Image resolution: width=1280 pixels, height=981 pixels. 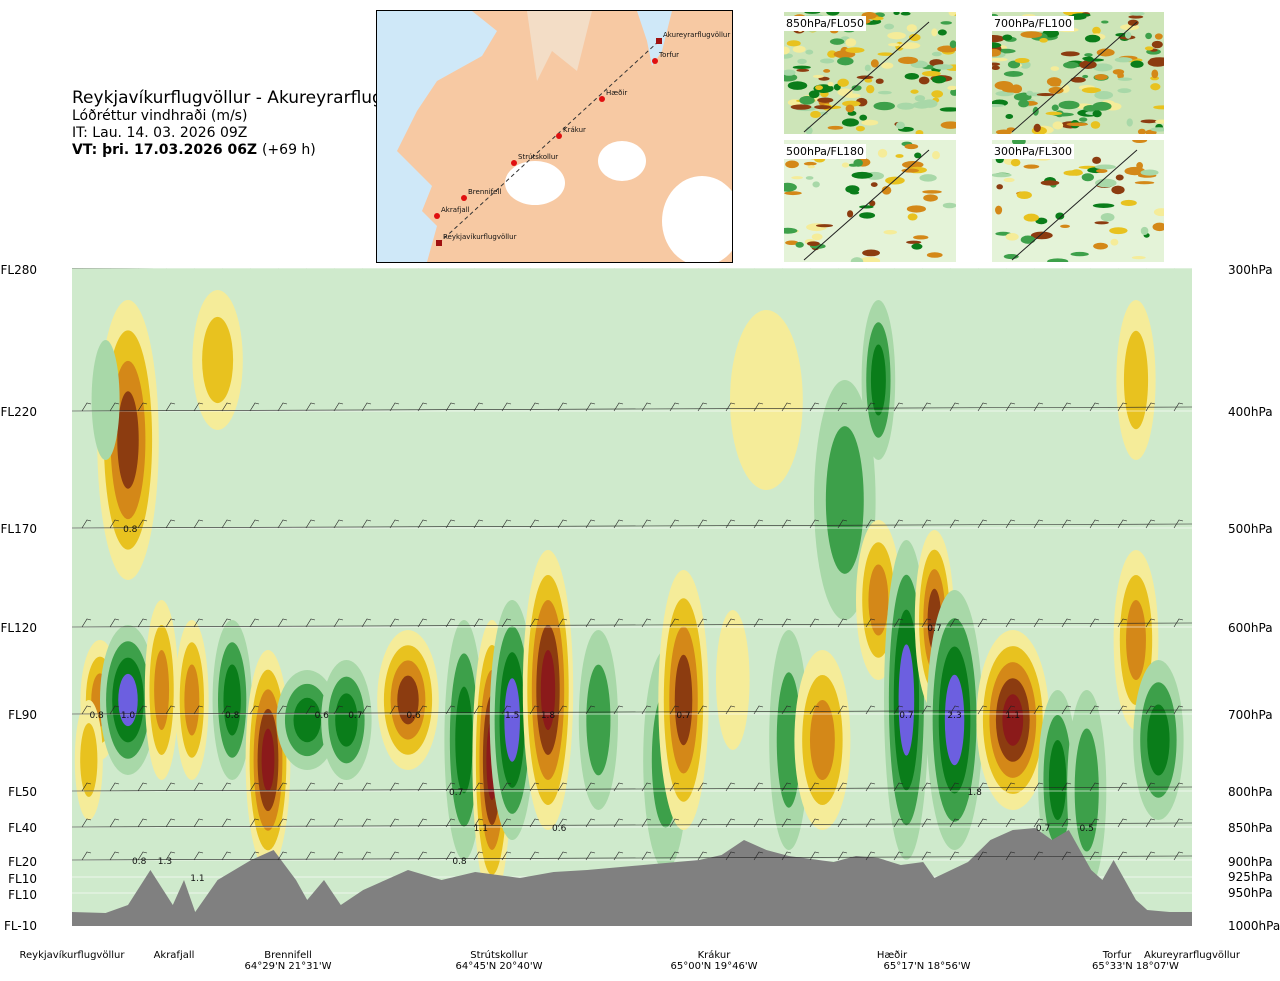 What do you see at coordinates (484, 192) in the screenshot?
I see `map-point-label-5: Brennifell` at bounding box center [484, 192].